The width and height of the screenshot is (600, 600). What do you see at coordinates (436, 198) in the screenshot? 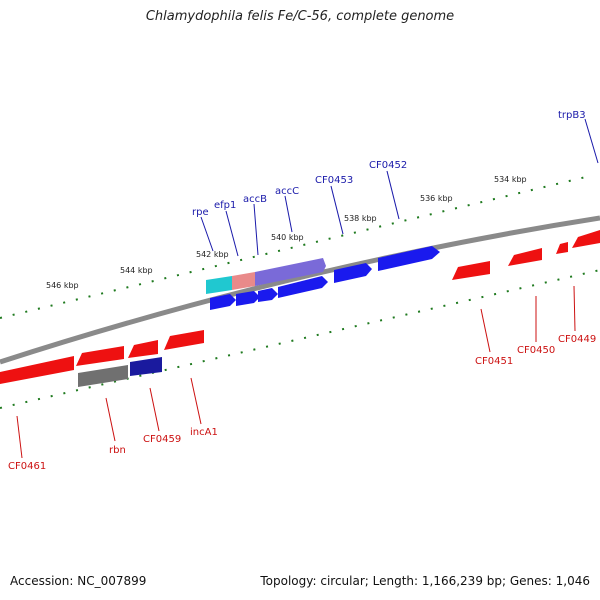
I see `scale-label: 536 kbp` at bounding box center [436, 198].